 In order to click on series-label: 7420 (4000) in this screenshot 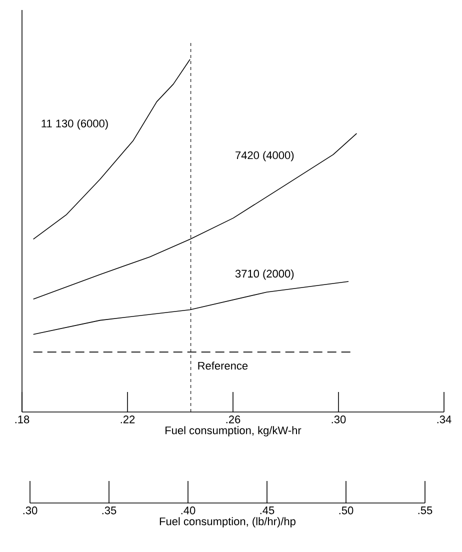, I will do `click(265, 156)`.